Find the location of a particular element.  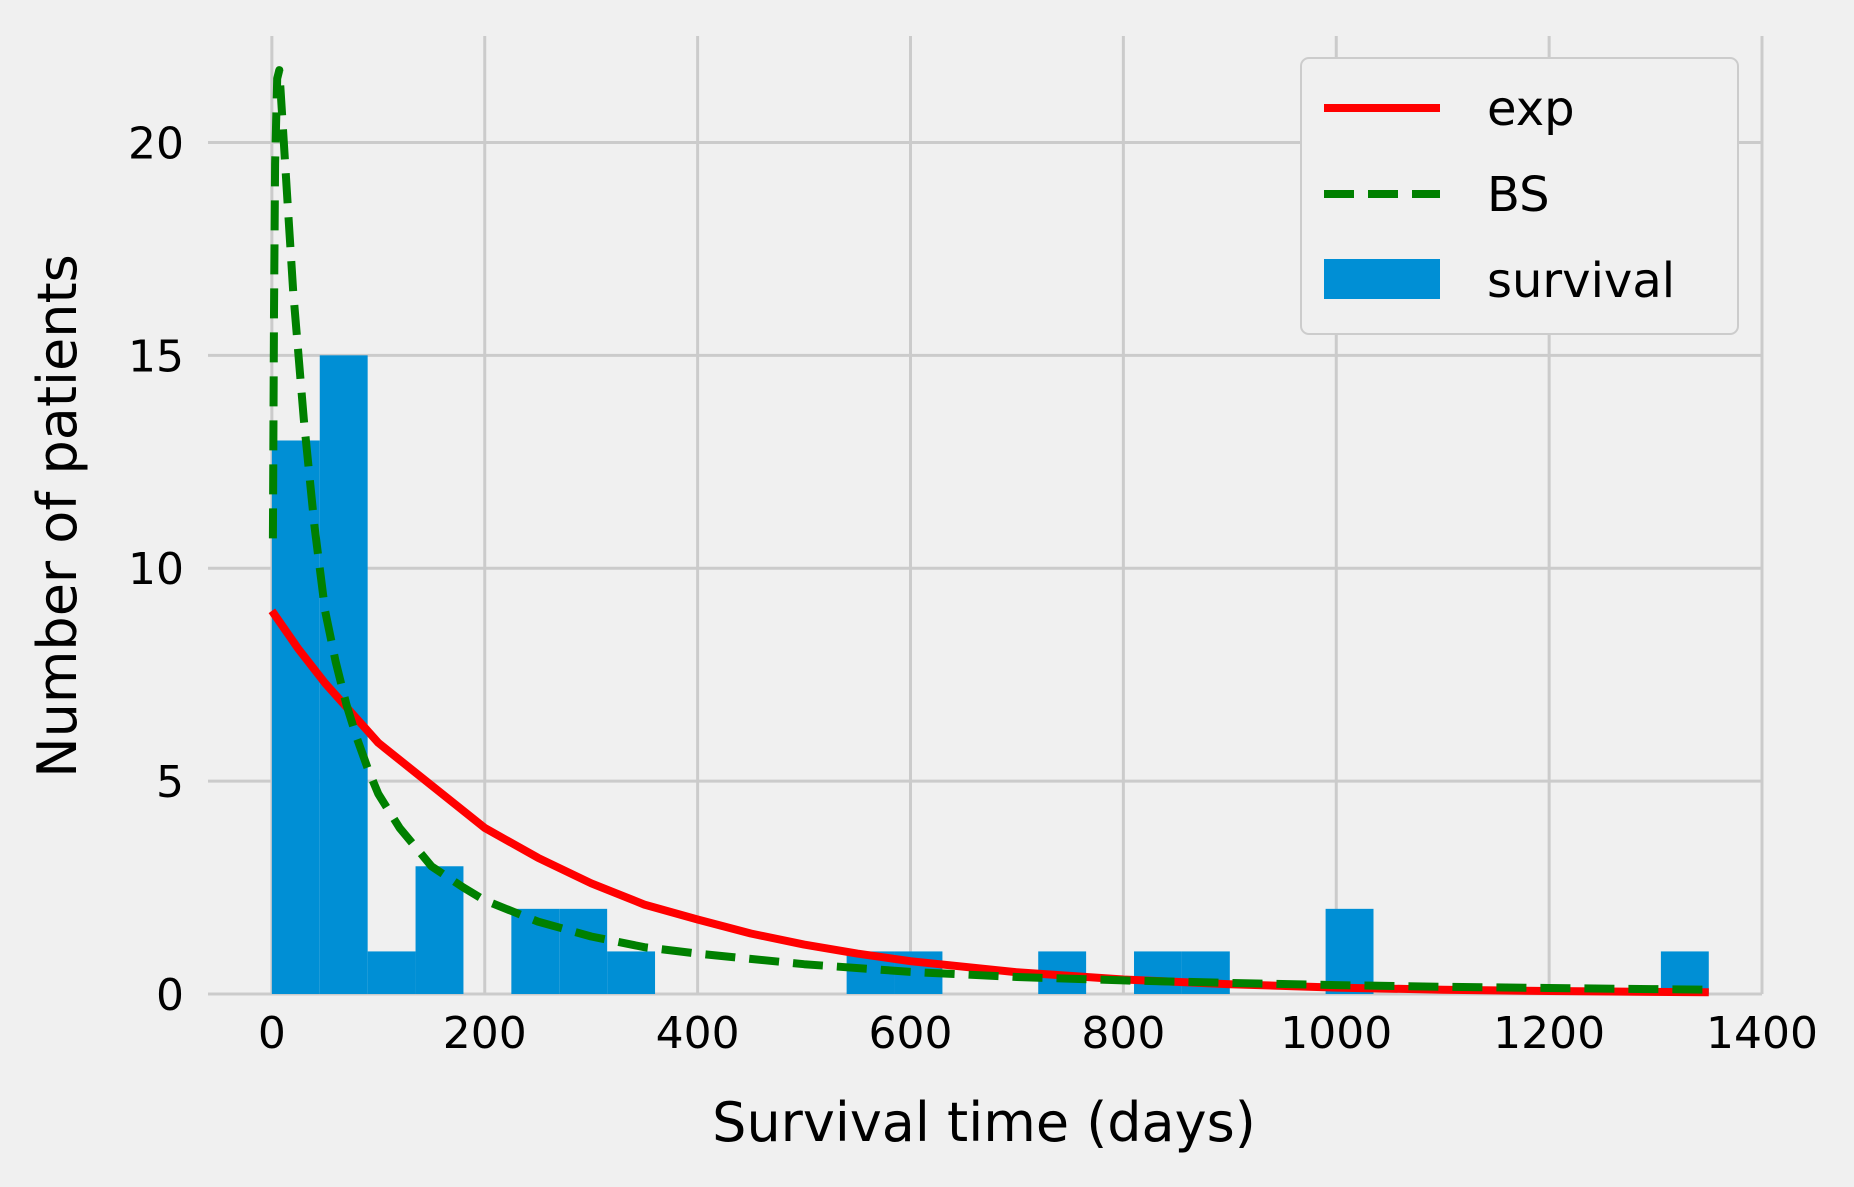

x-tick-label: 600 is located at coordinates (911, 1033).